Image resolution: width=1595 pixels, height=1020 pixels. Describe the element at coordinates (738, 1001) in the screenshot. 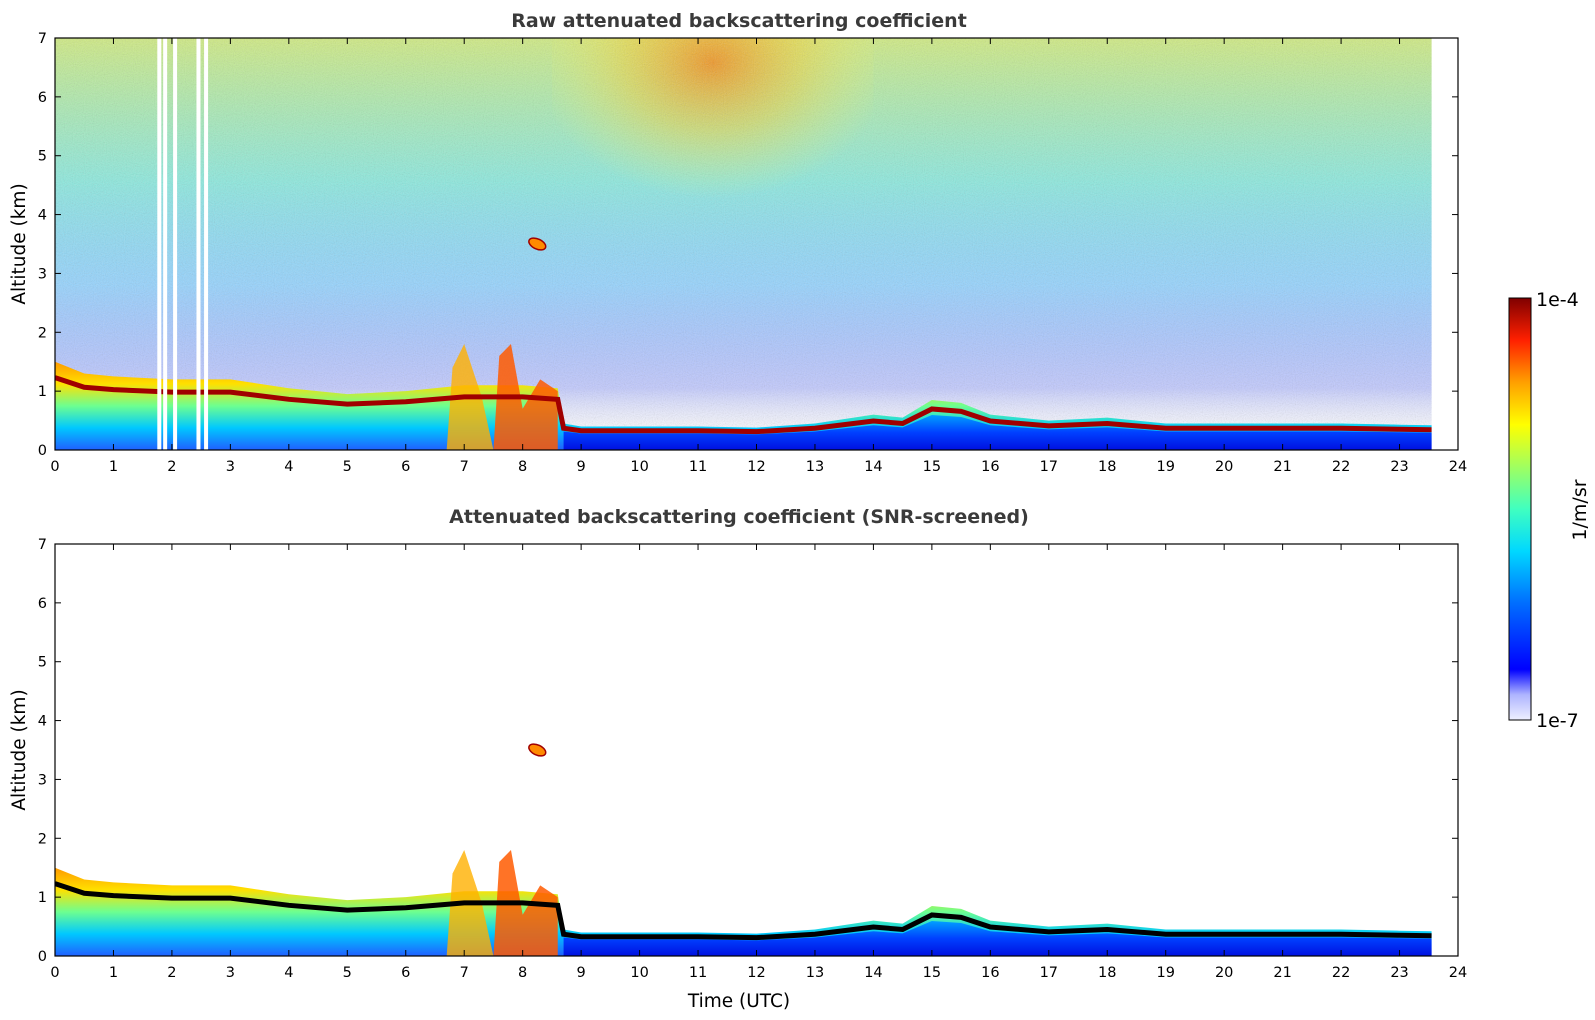

I see `x-axis-label-screened: Time (UTC)` at that location.